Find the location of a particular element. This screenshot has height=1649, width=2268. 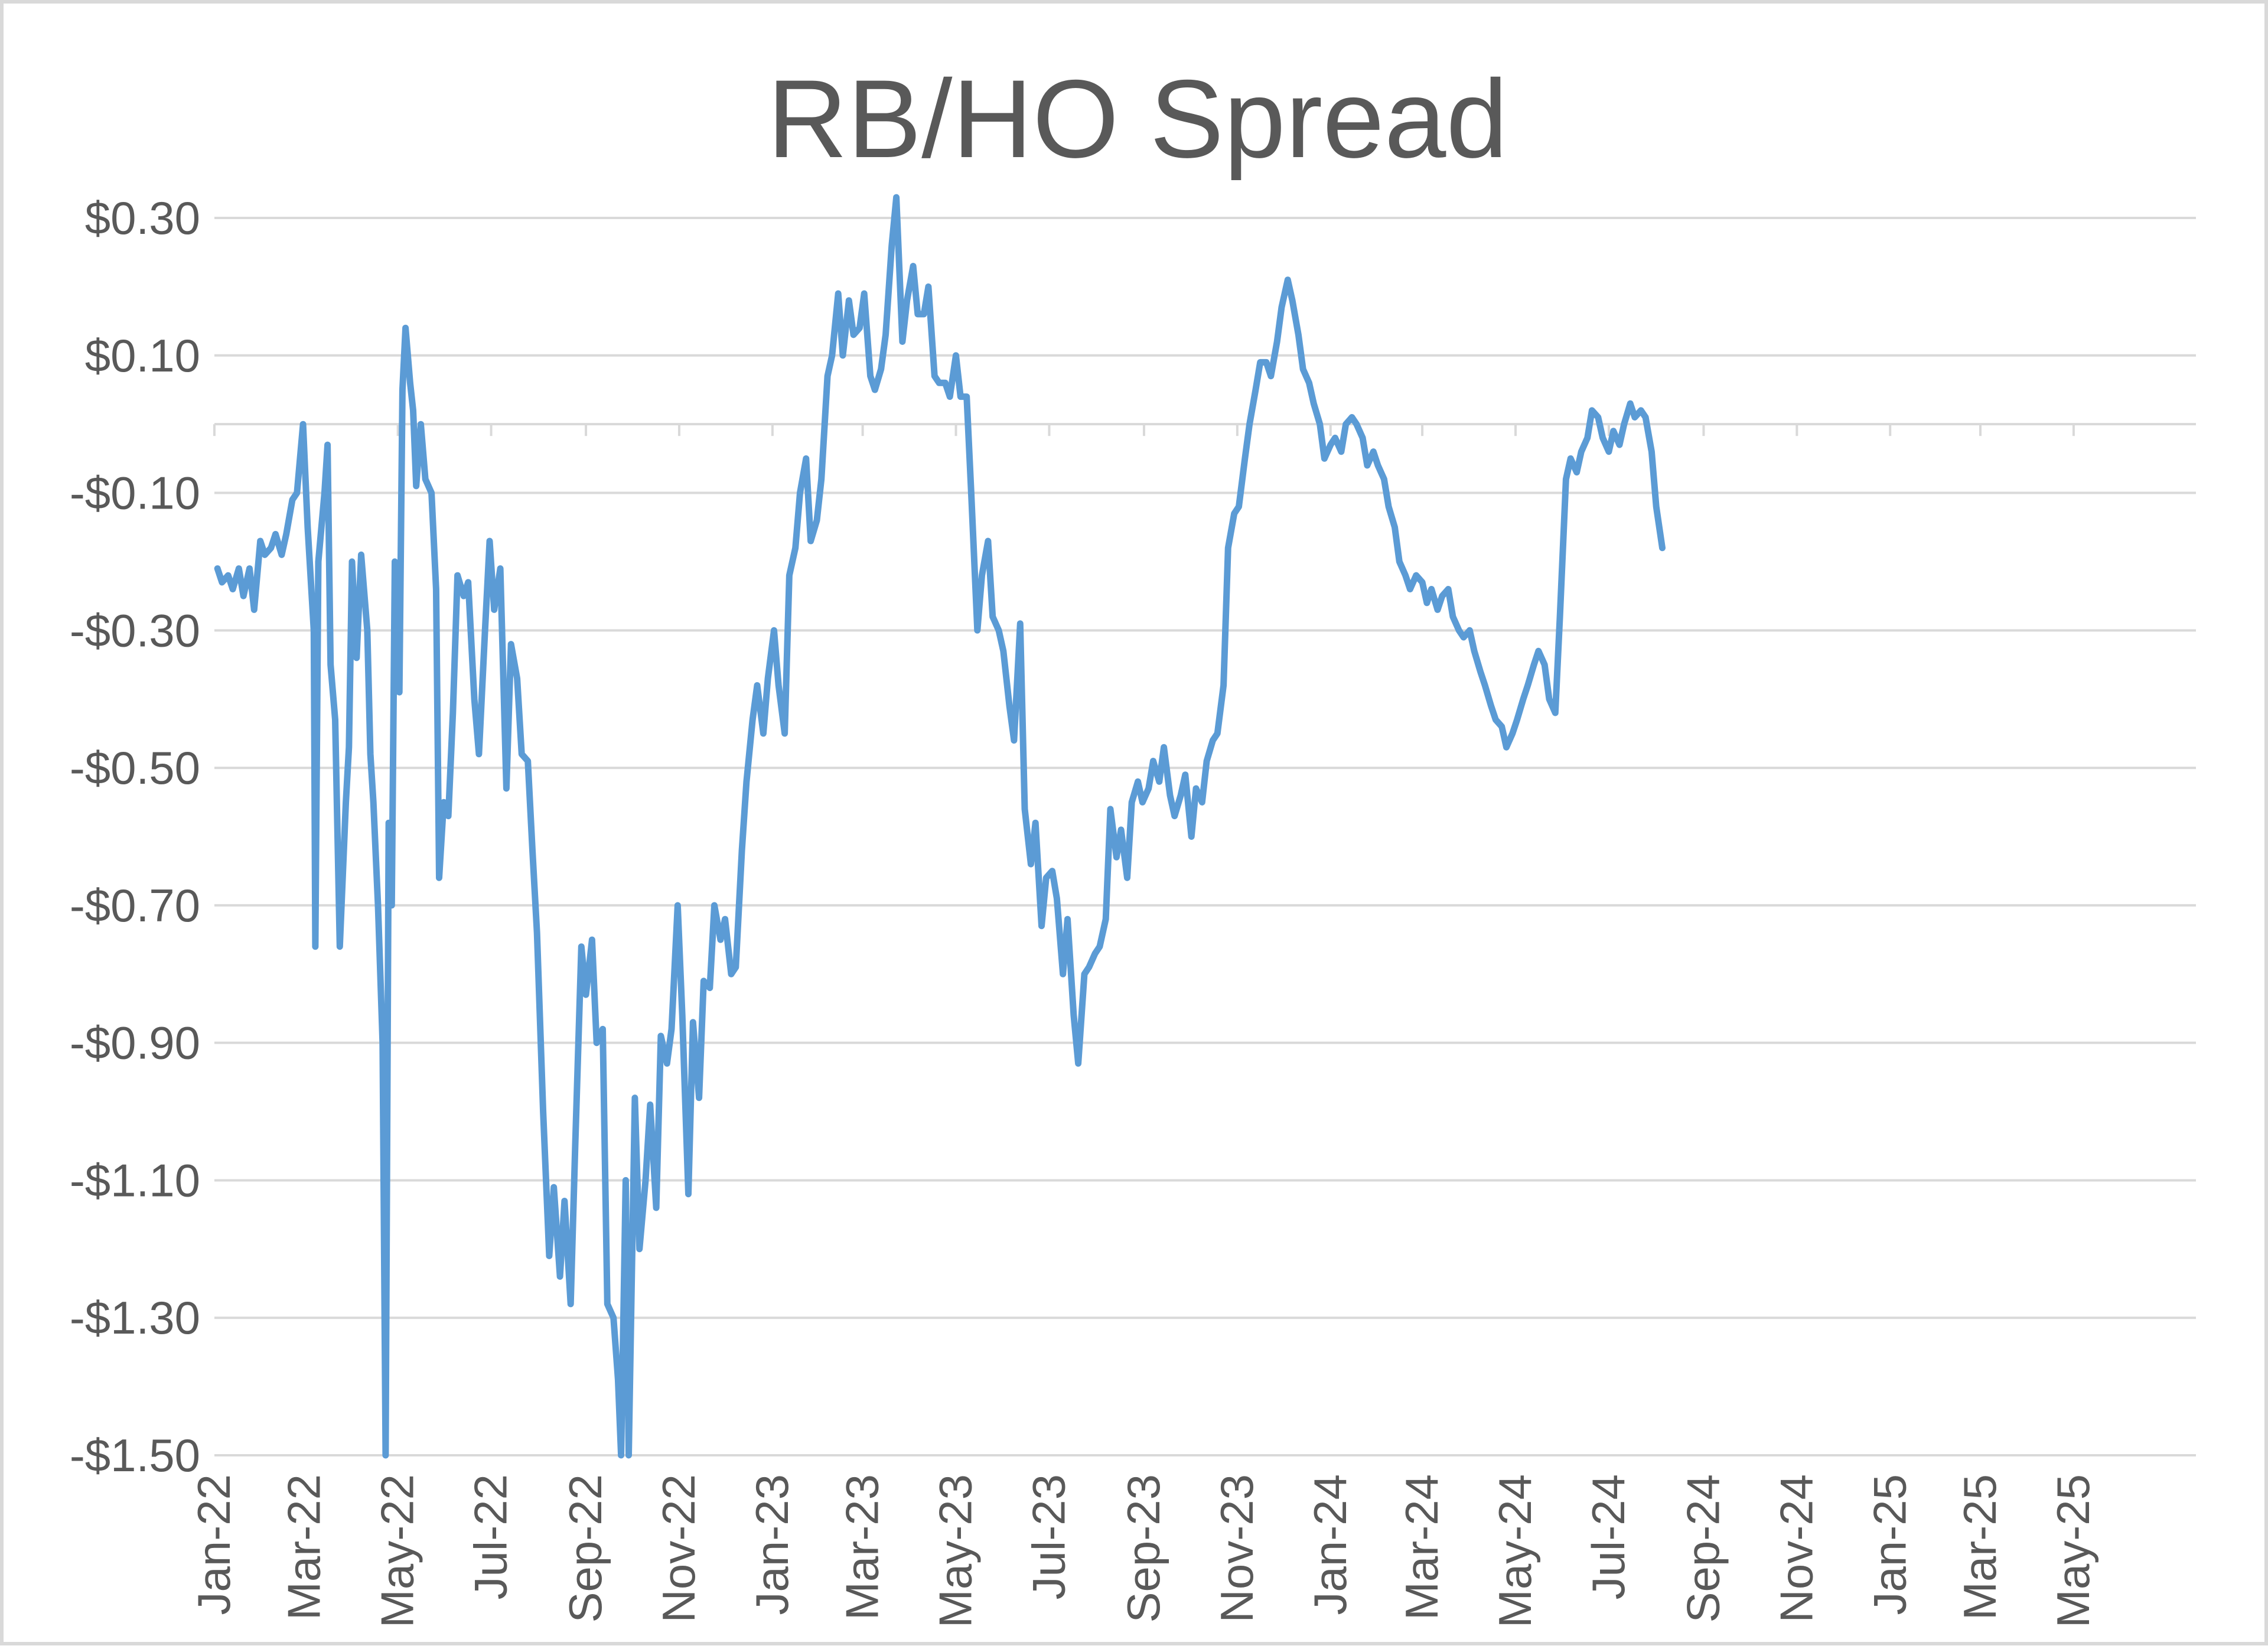

x-tick-label: Sep-24 is located at coordinates (1703, 1548).